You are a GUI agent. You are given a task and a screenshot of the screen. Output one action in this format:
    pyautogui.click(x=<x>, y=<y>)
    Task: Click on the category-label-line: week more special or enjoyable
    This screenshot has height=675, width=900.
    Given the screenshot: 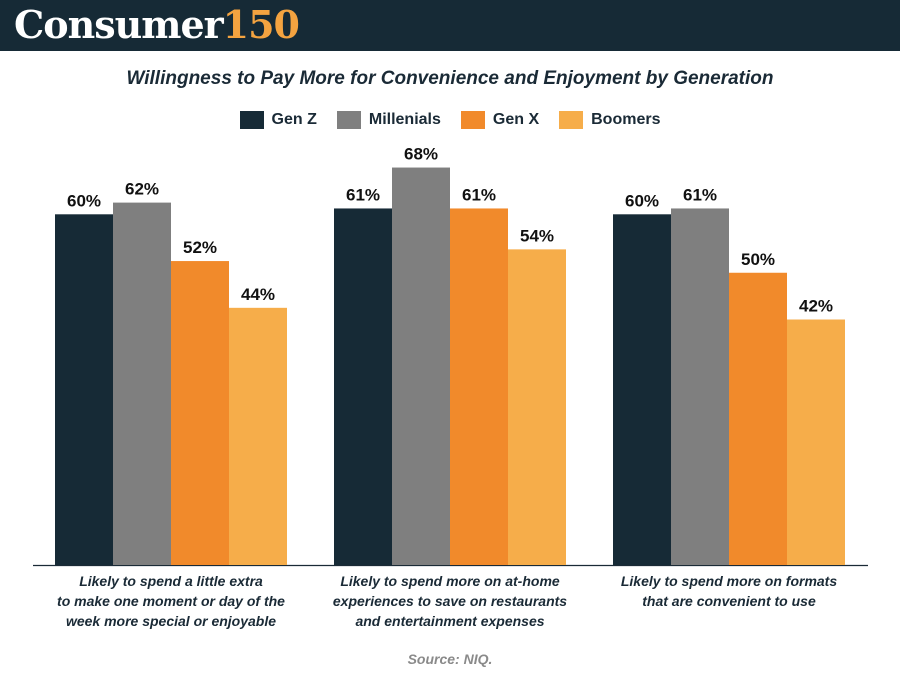 What is the action you would take?
    pyautogui.click(x=171, y=621)
    